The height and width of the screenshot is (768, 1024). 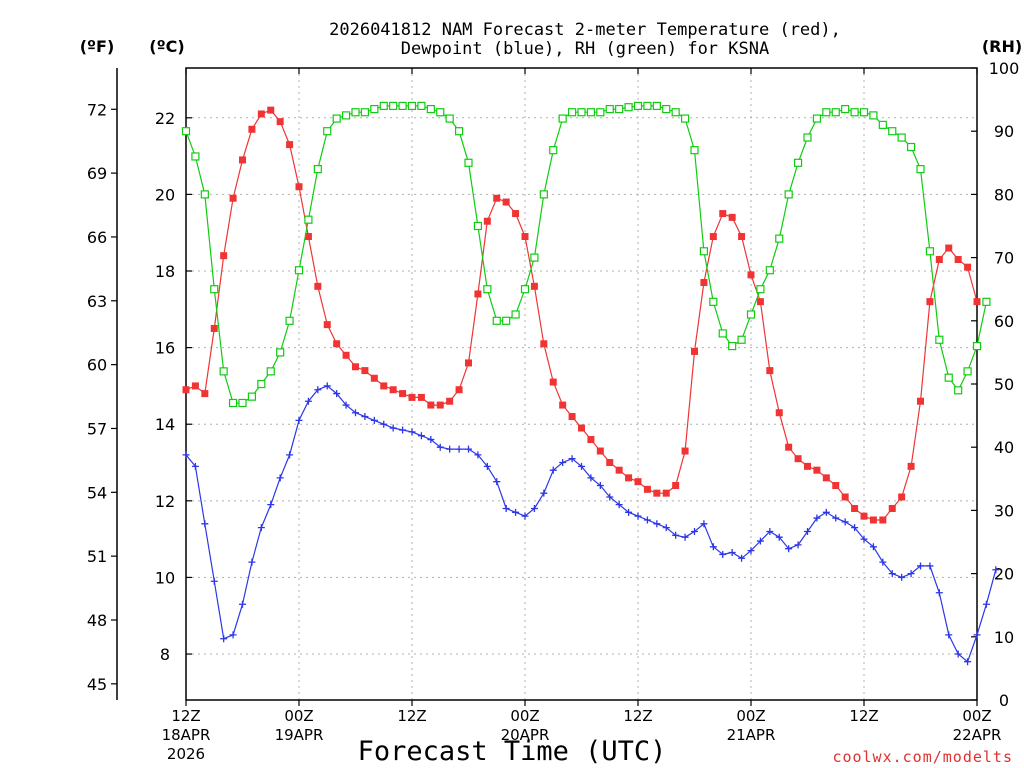 What do you see at coordinates (750, 716) in the screenshot?
I see `x-tick-label-time: 00Z` at bounding box center [750, 716].